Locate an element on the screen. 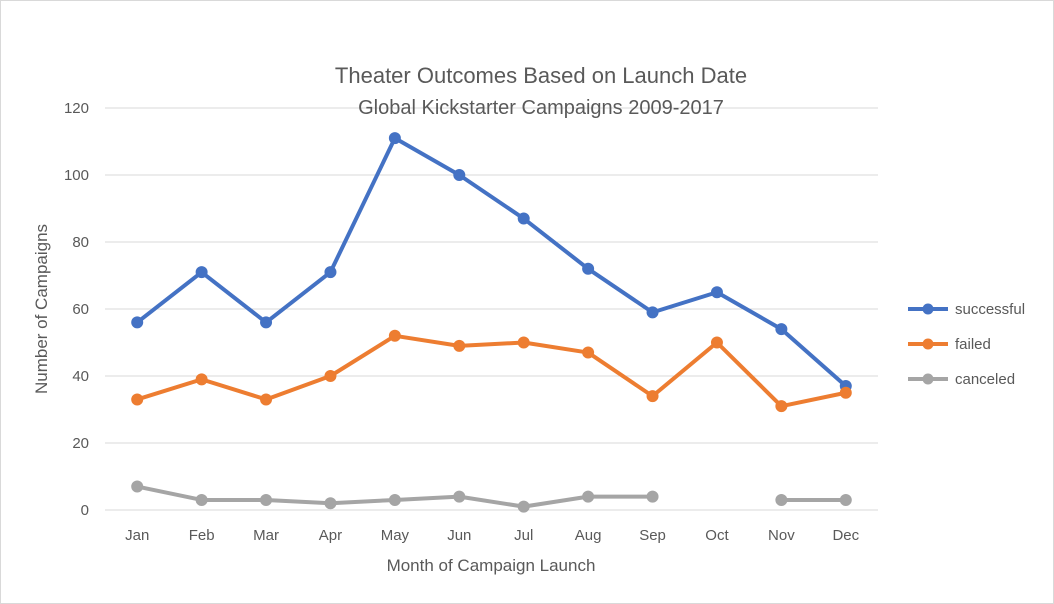 This screenshot has width=1054, height=604. legend-label: successful is located at coordinates (990, 309).